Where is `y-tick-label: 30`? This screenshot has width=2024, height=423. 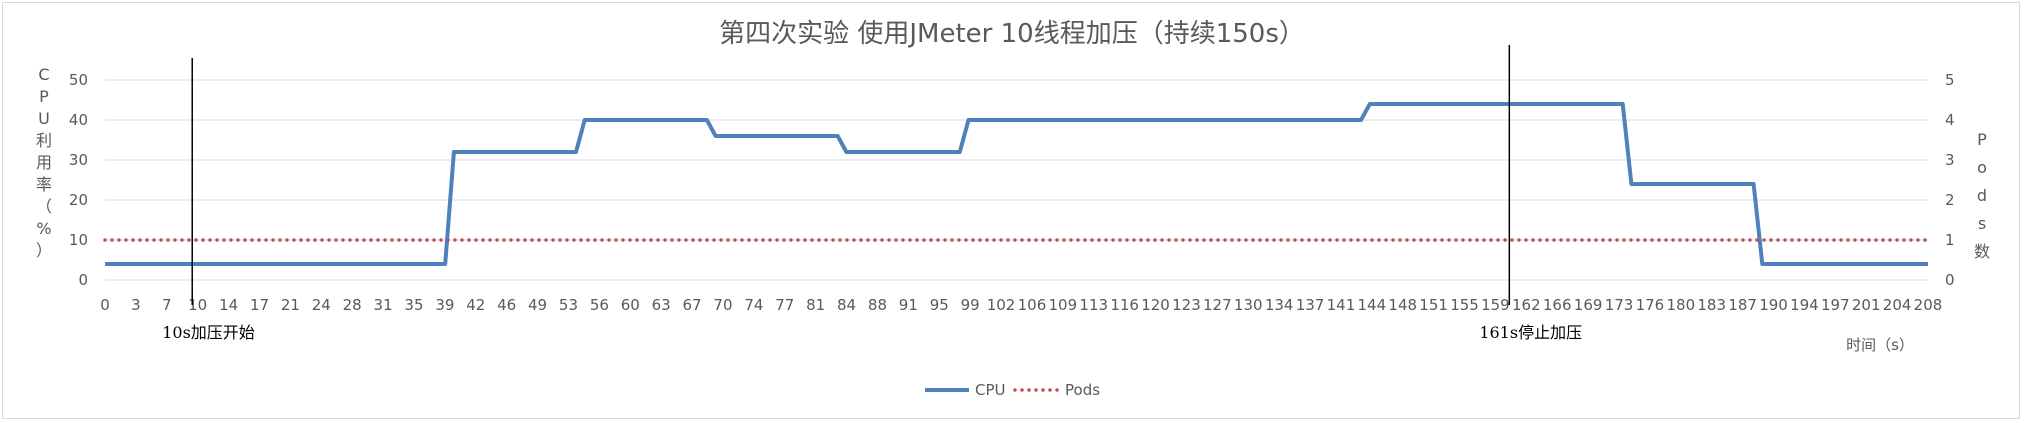 y-tick-label: 30 is located at coordinates (78, 160).